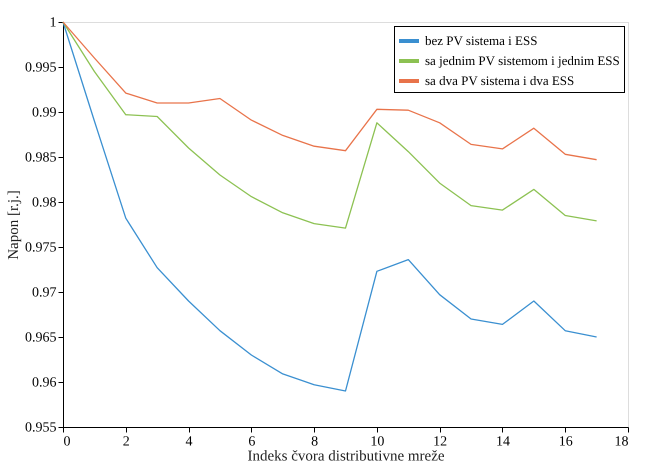  I want to click on y-tick-label: 1, so click(53, 23).